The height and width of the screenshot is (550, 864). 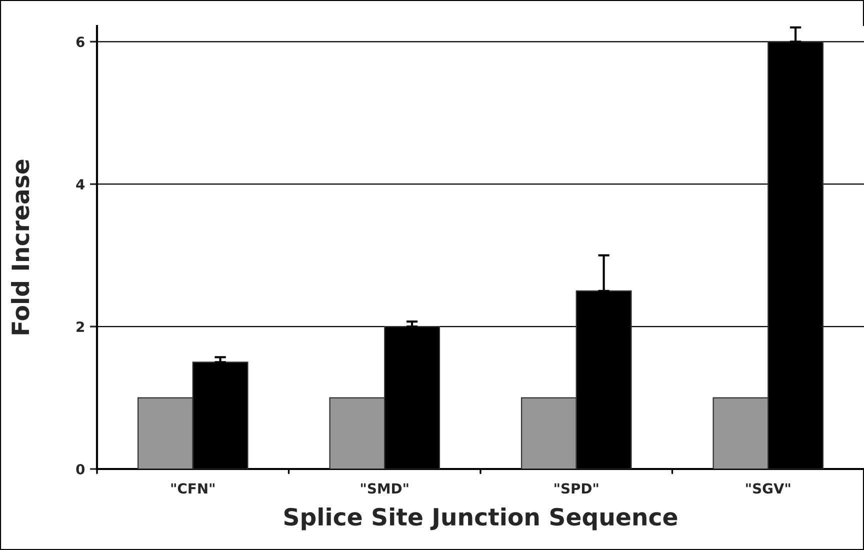 What do you see at coordinates (576, 488) in the screenshot?
I see `x-tick-label: "SPD"` at bounding box center [576, 488].